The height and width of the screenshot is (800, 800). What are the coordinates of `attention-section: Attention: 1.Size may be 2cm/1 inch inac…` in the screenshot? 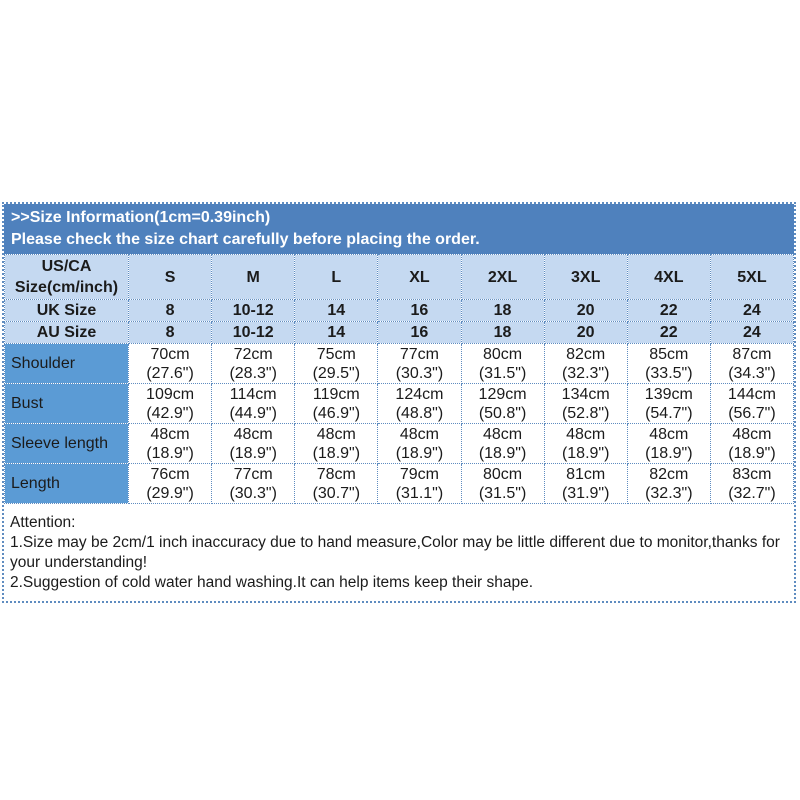 It's located at (399, 552).